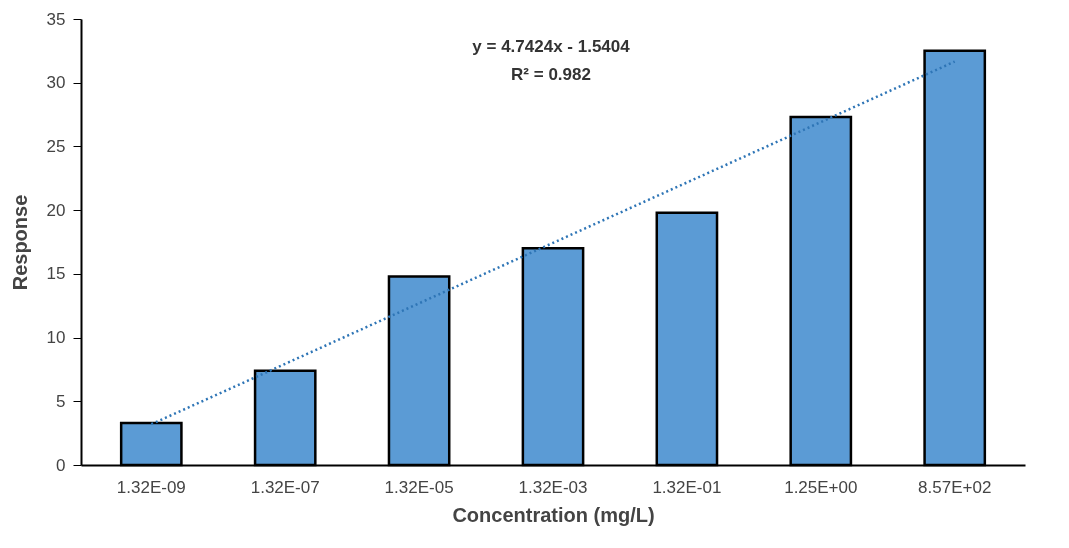  What do you see at coordinates (419, 487) in the screenshot?
I see `x-tick-label: 1.32E-05` at bounding box center [419, 487].